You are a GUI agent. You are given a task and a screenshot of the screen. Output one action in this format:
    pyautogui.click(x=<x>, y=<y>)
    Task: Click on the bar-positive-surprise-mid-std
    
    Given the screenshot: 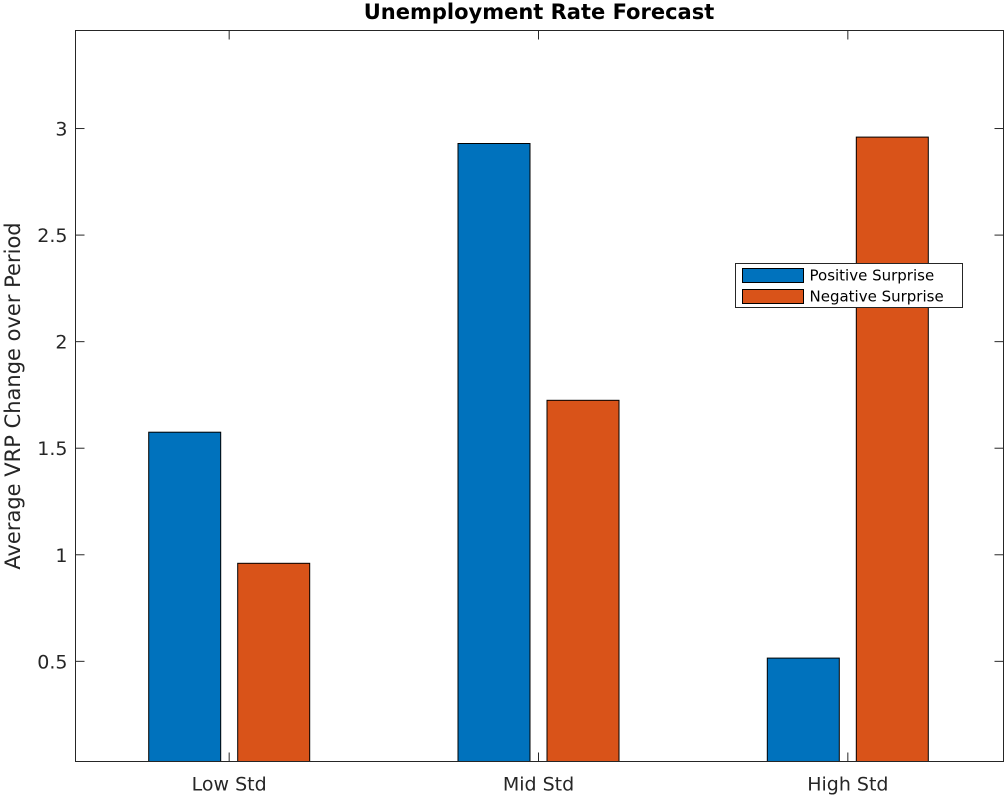 What is the action you would take?
    pyautogui.click(x=494, y=452)
    